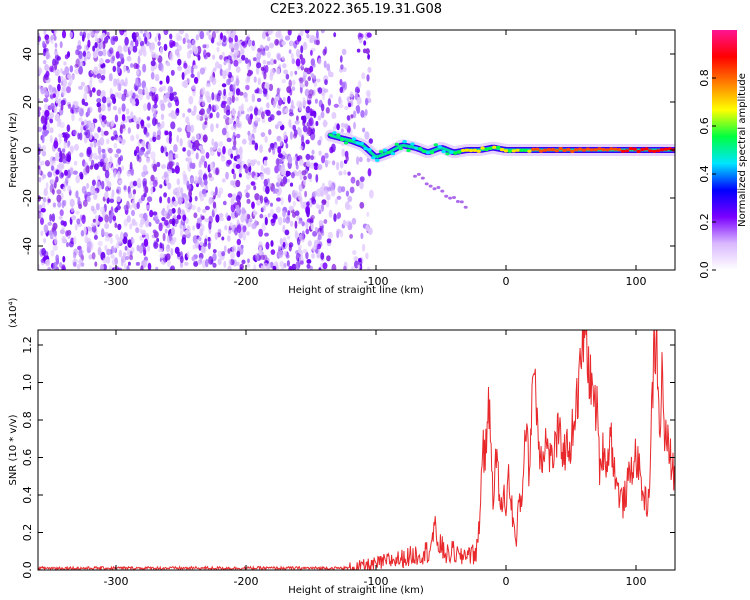  What do you see at coordinates (27, 533) in the screenshot?
I see `y-tick-label: 0.2` at bounding box center [27, 533].